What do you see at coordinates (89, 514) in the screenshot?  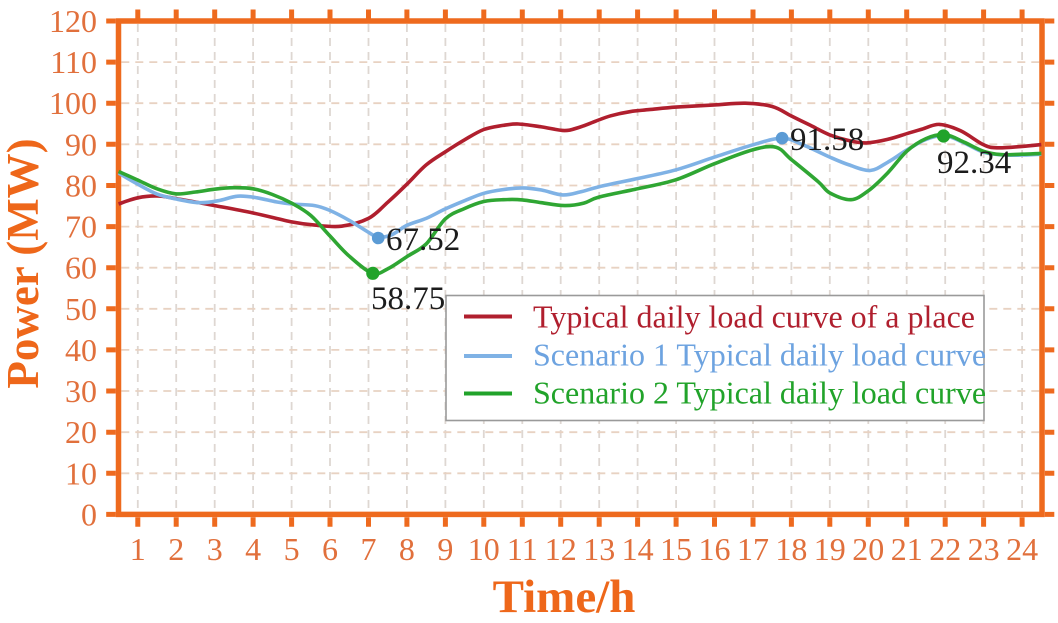 I see `svg-text: 0` at bounding box center [89, 514].